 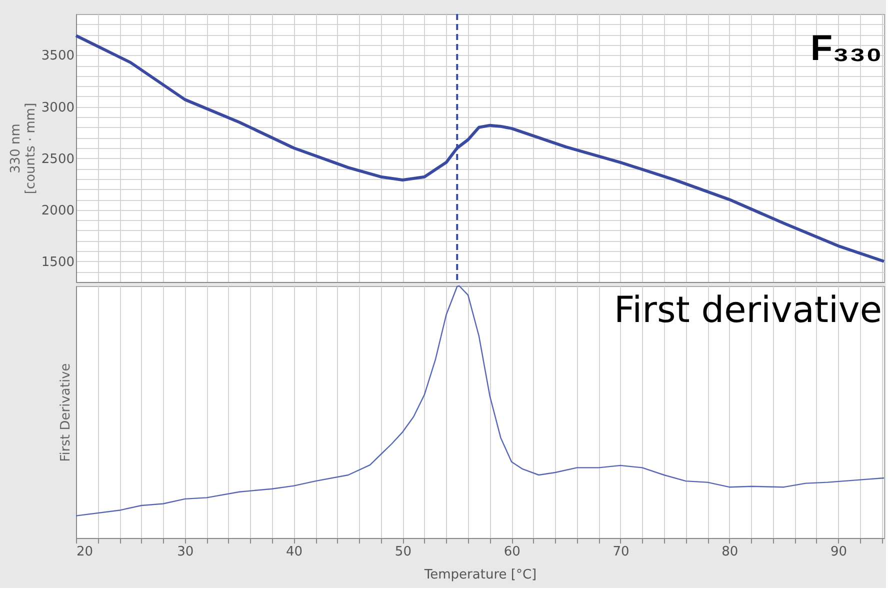 What do you see at coordinates (23, 148) in the screenshot?
I see `y-axis-title: 330 nm [counts · mm]` at bounding box center [23, 148].